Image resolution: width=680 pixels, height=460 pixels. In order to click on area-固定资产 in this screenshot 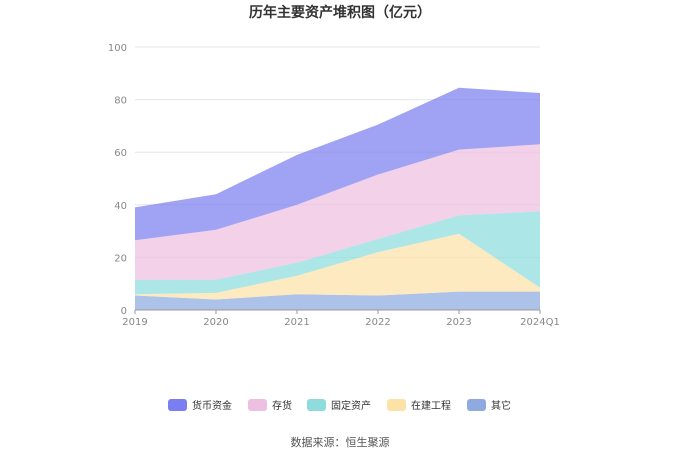, I will do `click(337, 253)`.